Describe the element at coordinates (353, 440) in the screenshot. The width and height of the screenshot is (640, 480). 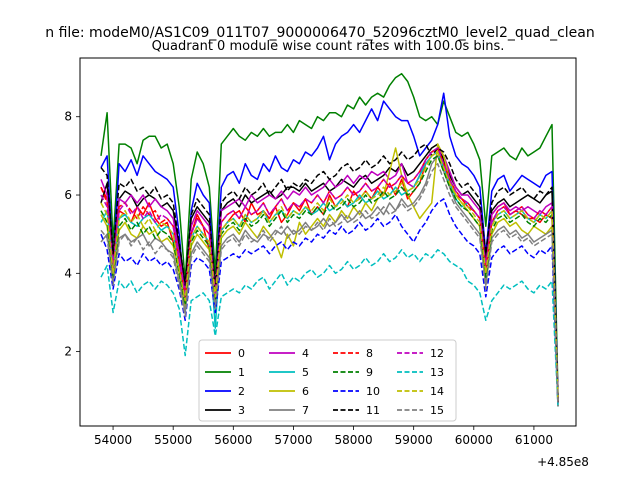
I see `x-tick-label: 58000` at that location.